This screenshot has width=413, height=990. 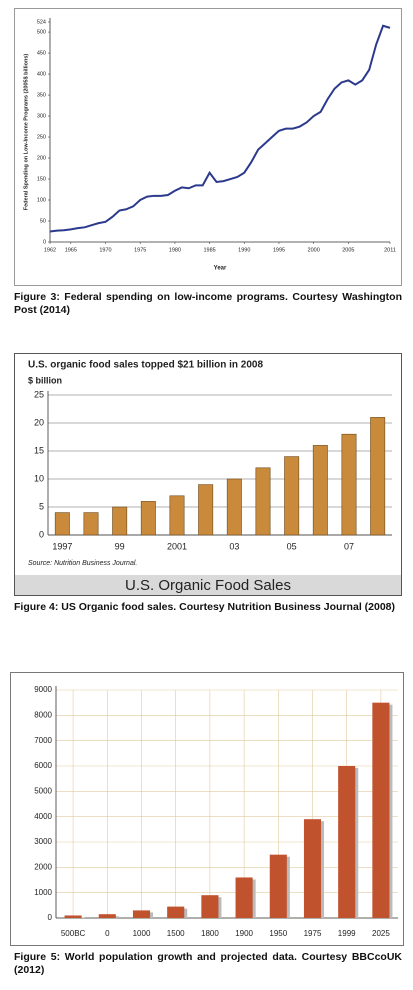 What do you see at coordinates (41, 200) in the screenshot?
I see `y-tick-label: 100` at bounding box center [41, 200].